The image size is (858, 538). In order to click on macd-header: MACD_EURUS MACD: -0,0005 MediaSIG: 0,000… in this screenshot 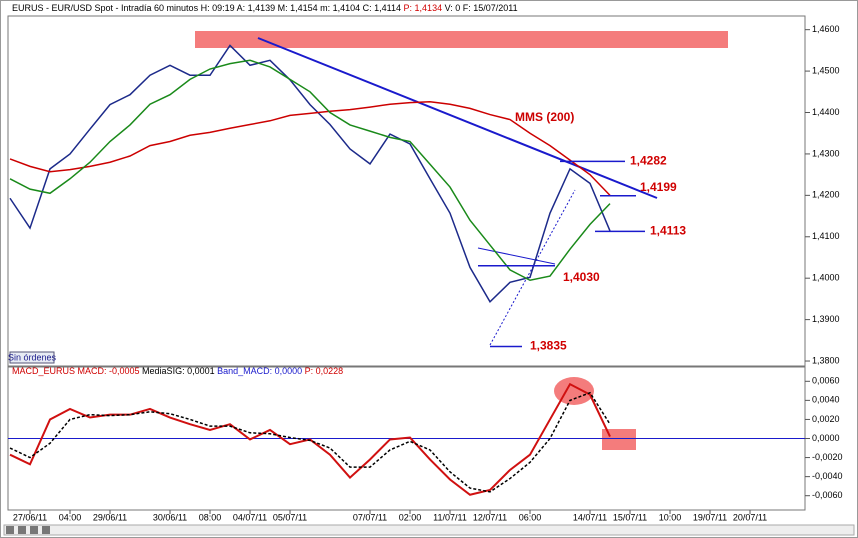, I will do `click(177, 371)`.